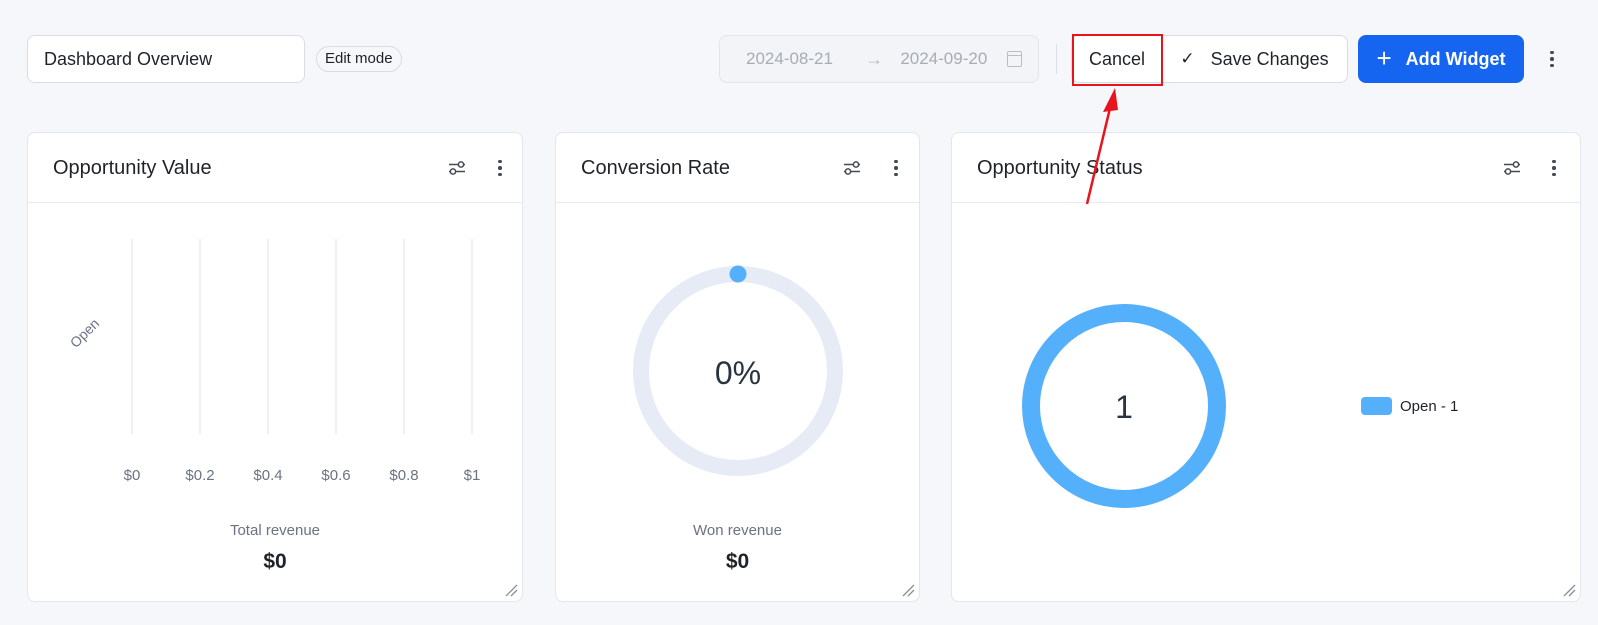 The image size is (1598, 625). I want to click on x-tick-label: $1, so click(472, 475).